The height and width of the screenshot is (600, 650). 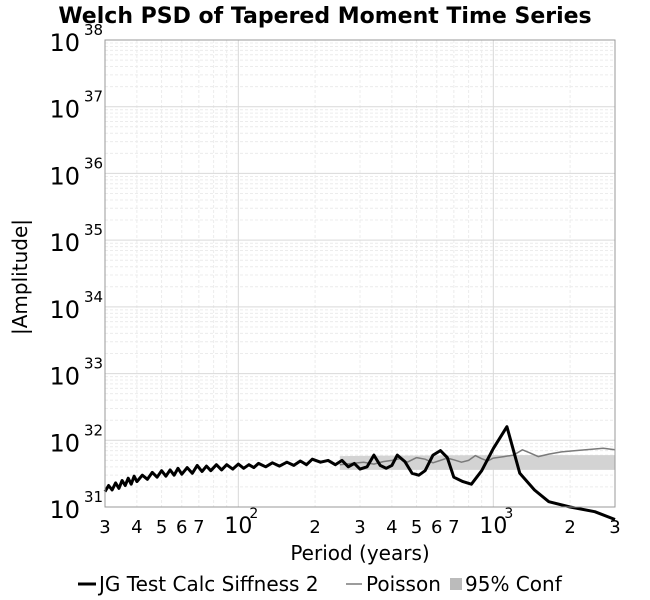 I want to click on x-axis-label: Period (years), so click(x=359, y=553).